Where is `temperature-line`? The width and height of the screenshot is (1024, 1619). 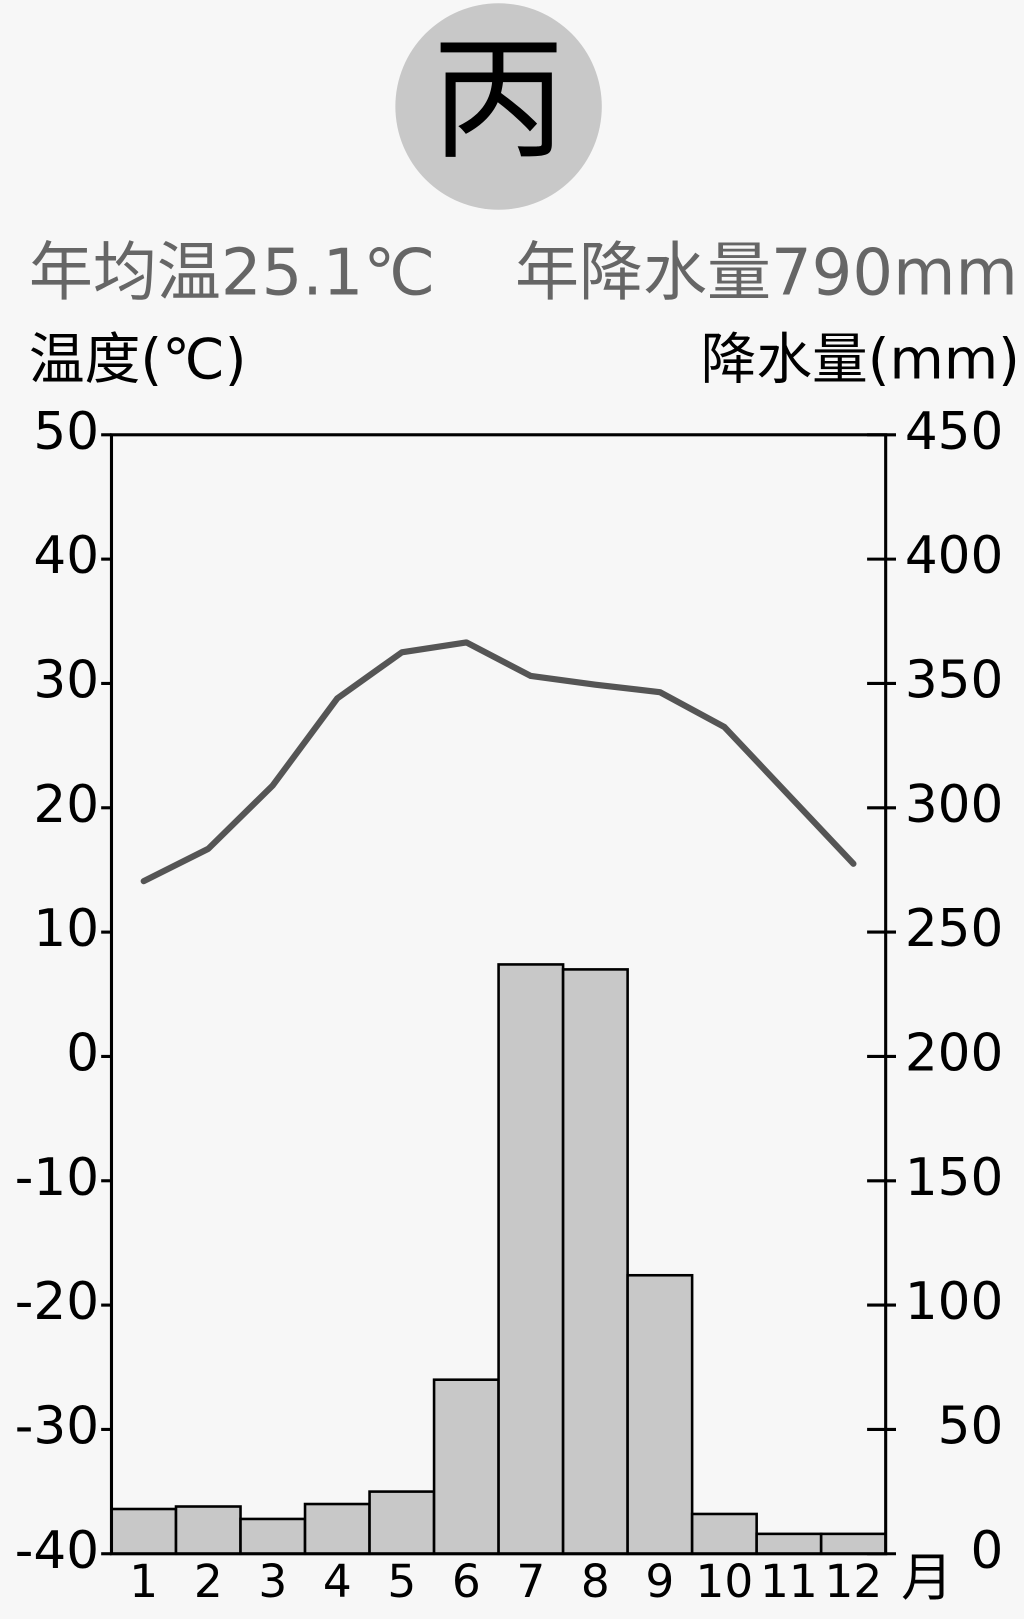 temperature-line is located at coordinates (498, 762).